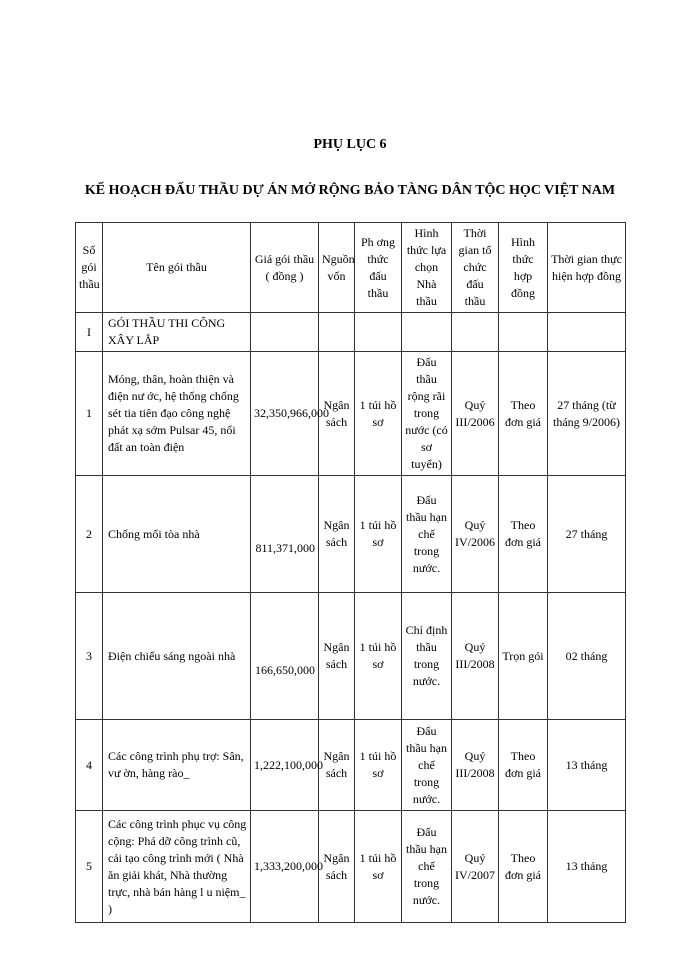 The image size is (700, 960). Describe the element at coordinates (475, 534) in the screenshot. I see `bidding-time: Quý IV/2006` at that location.